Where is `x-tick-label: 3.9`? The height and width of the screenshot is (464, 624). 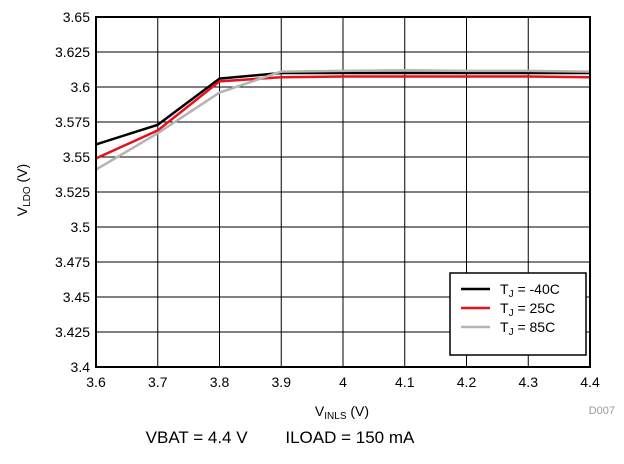 x-tick-label: 3.9 is located at coordinates (282, 382).